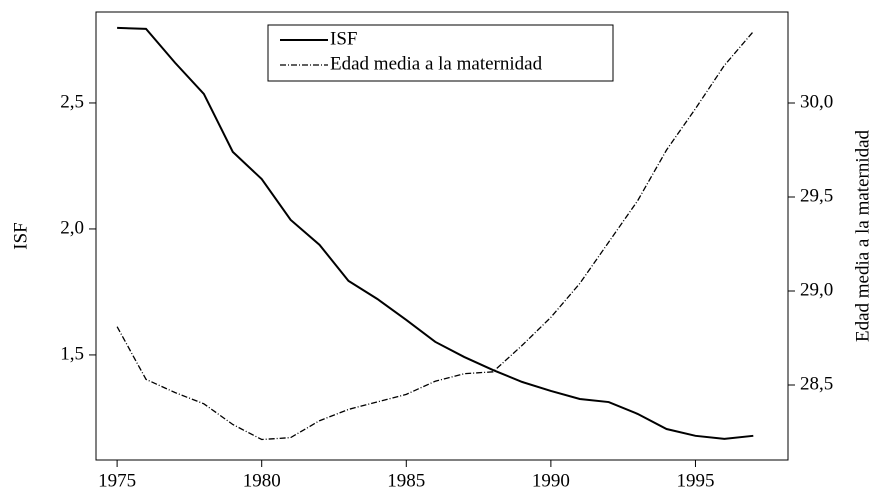 The width and height of the screenshot is (881, 494). I want to click on x-tick-label: 1975, so click(117, 480).